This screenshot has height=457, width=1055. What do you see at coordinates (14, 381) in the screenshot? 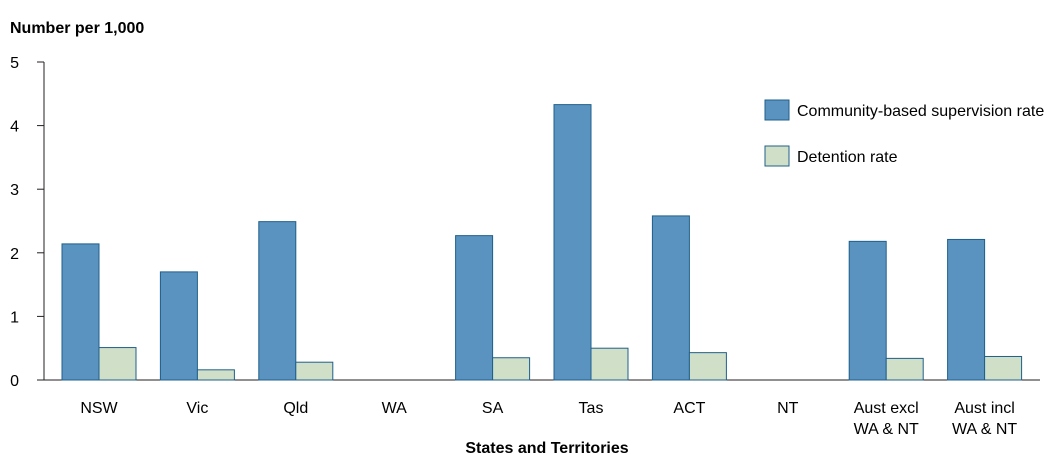
I see `y-tick-label: 0` at bounding box center [14, 381].